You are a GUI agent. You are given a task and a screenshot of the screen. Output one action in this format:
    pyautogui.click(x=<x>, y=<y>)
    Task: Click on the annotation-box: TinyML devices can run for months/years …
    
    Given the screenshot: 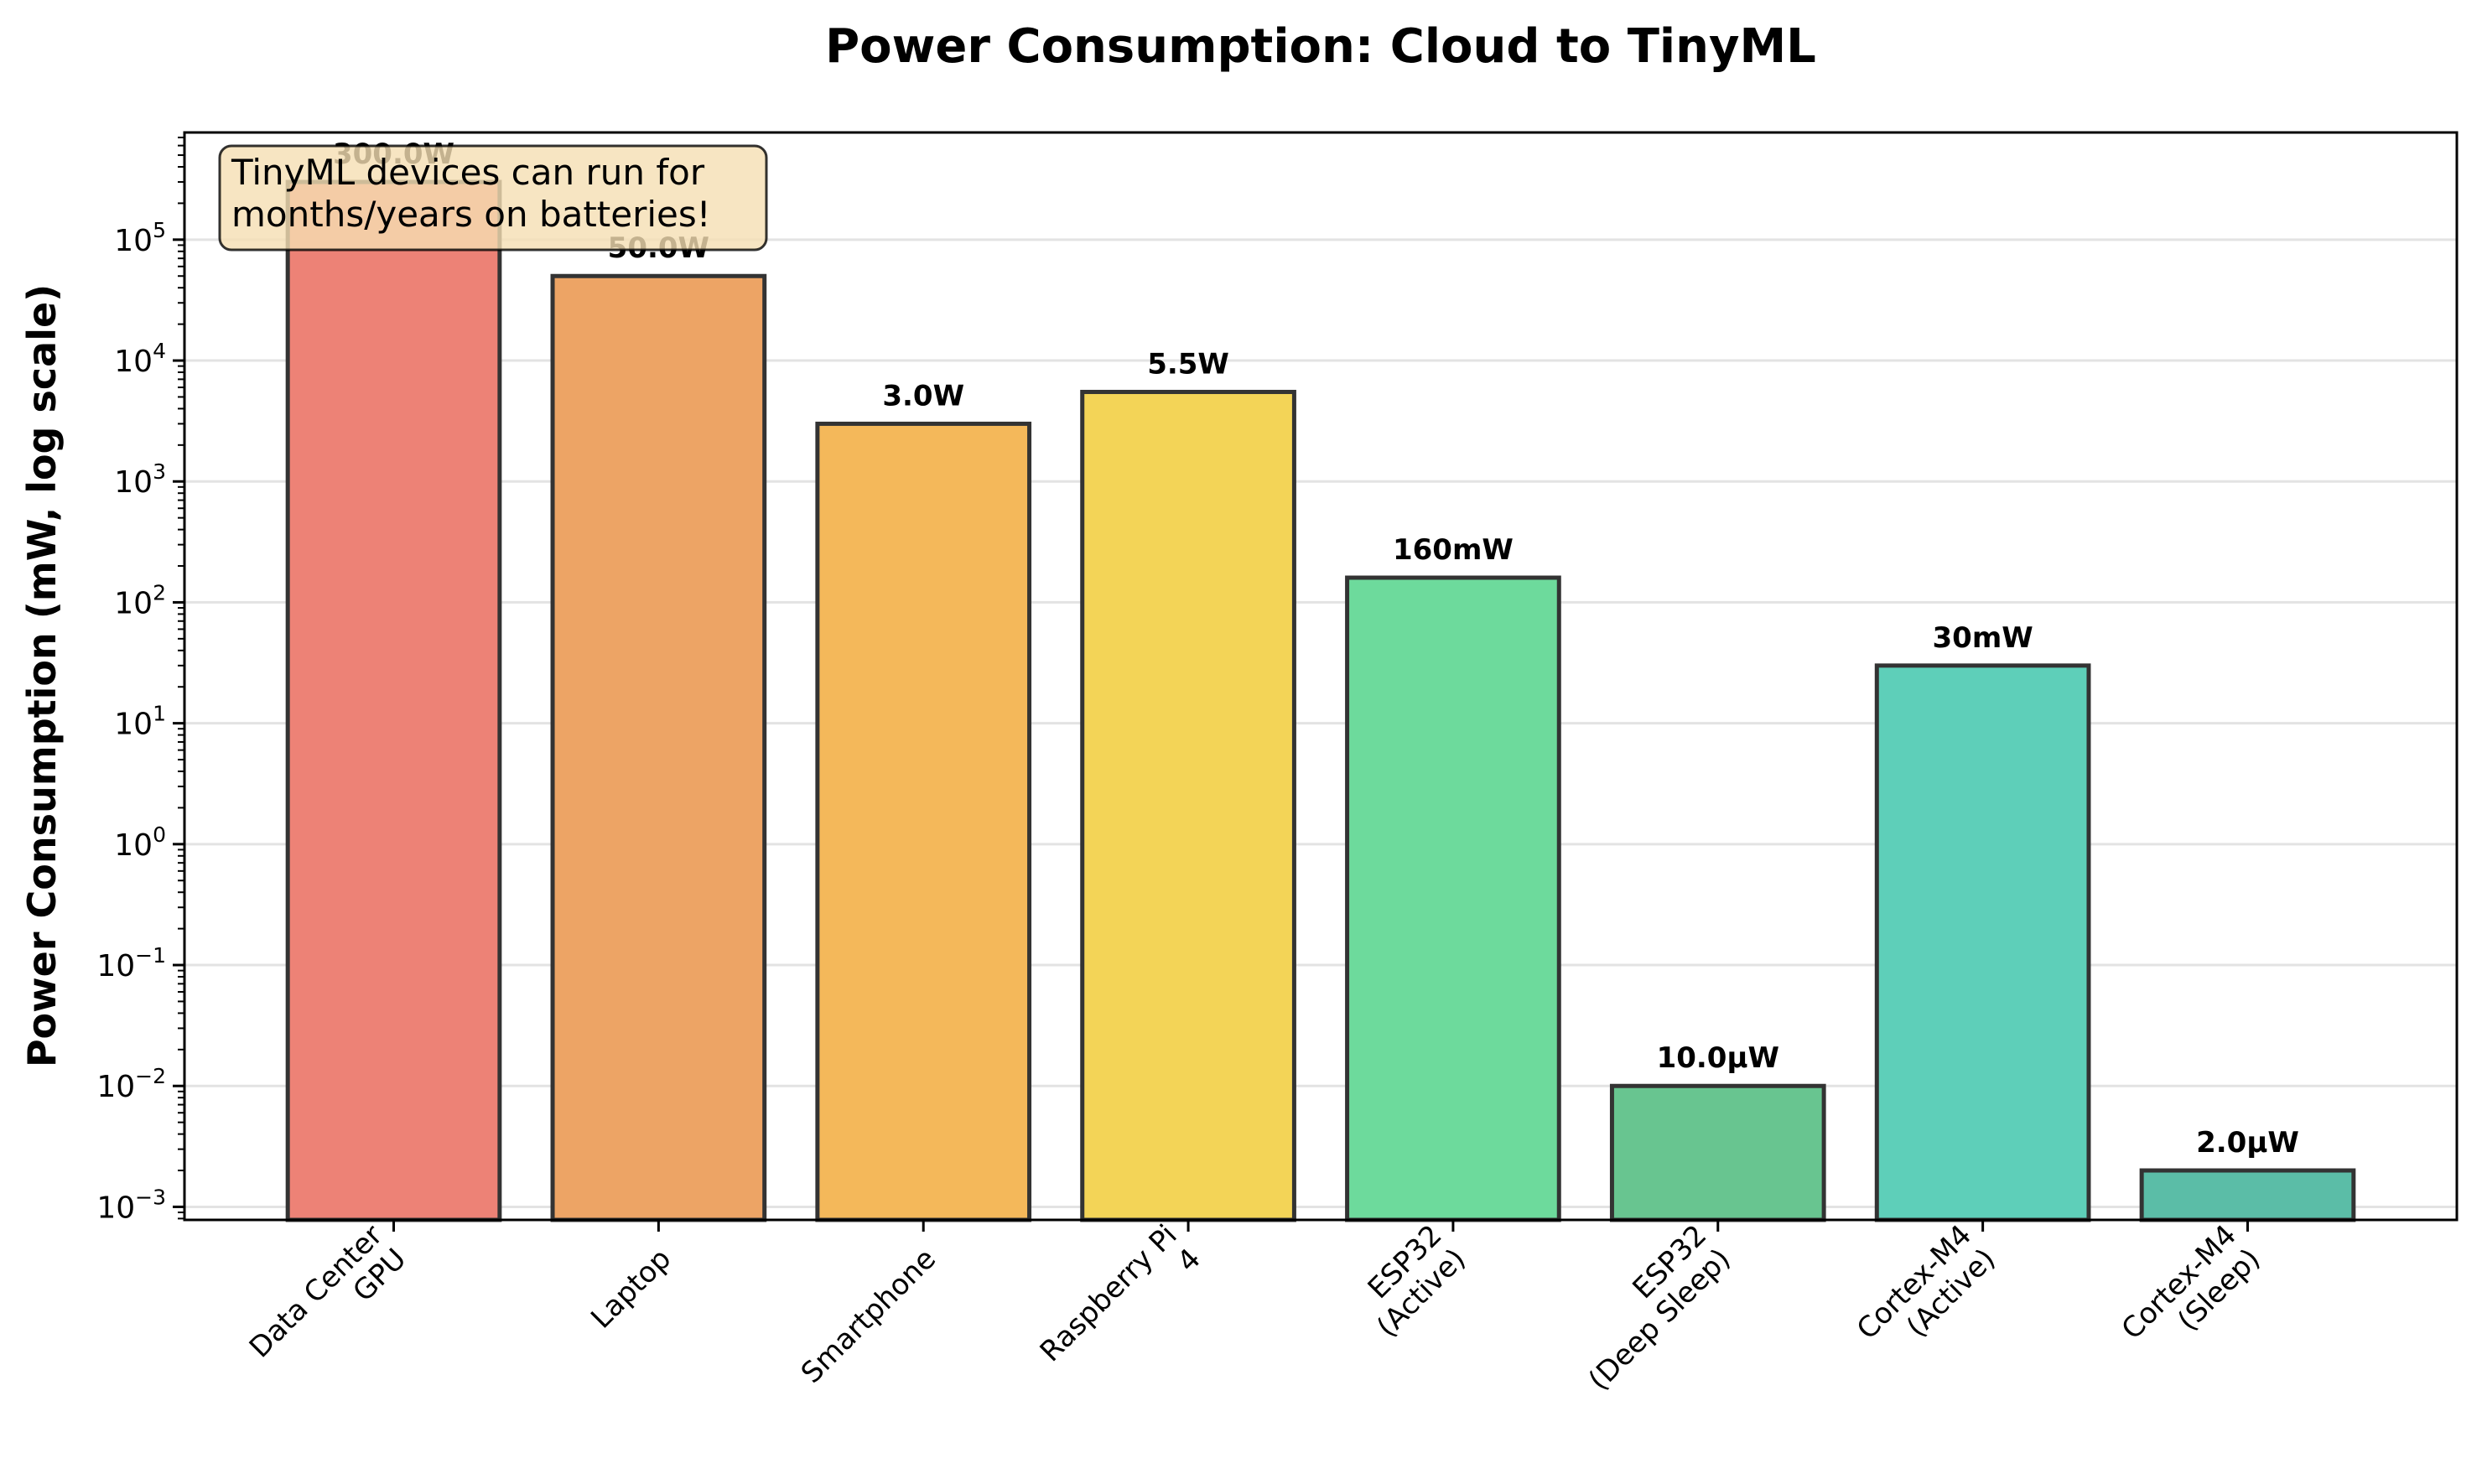 What is the action you would take?
    pyautogui.click(x=493, y=198)
    